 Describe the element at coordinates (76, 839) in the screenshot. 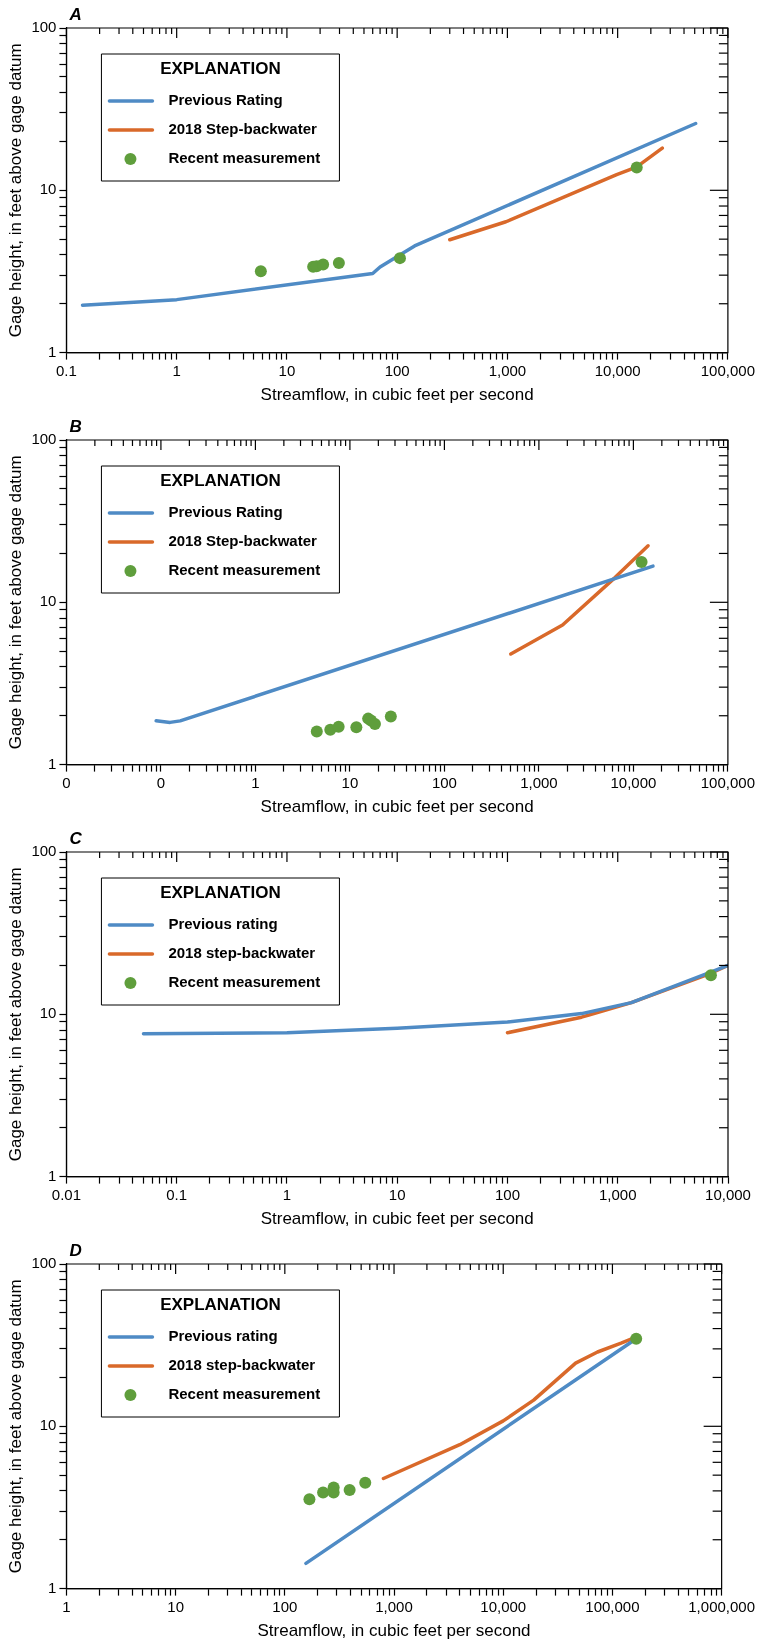

I see `chart-title: C` at that location.